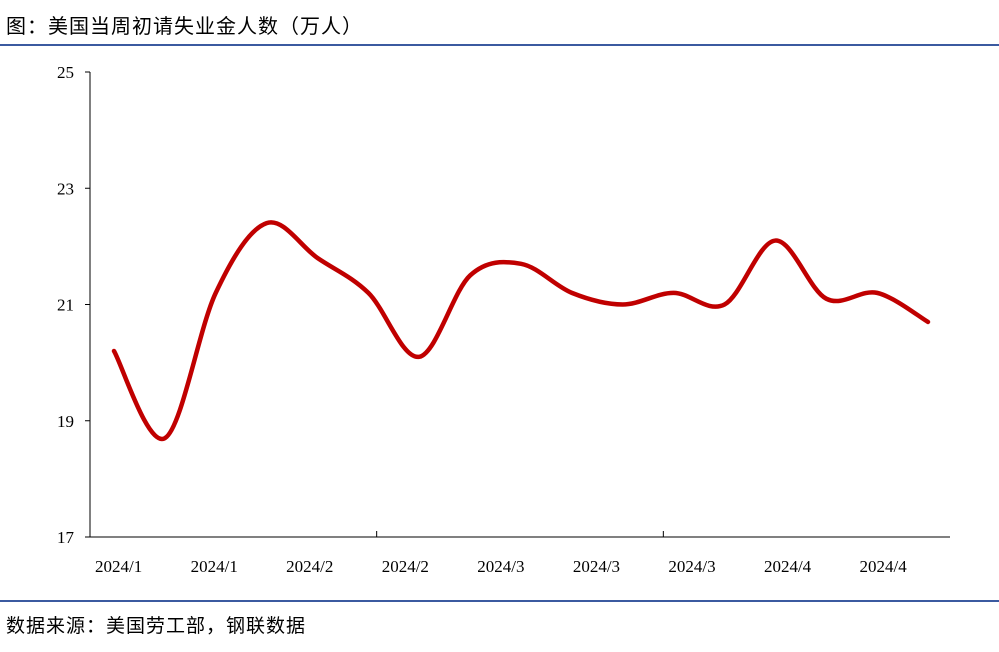 The image size is (999, 652). I want to click on y-tick-label: 25, so click(65, 72).